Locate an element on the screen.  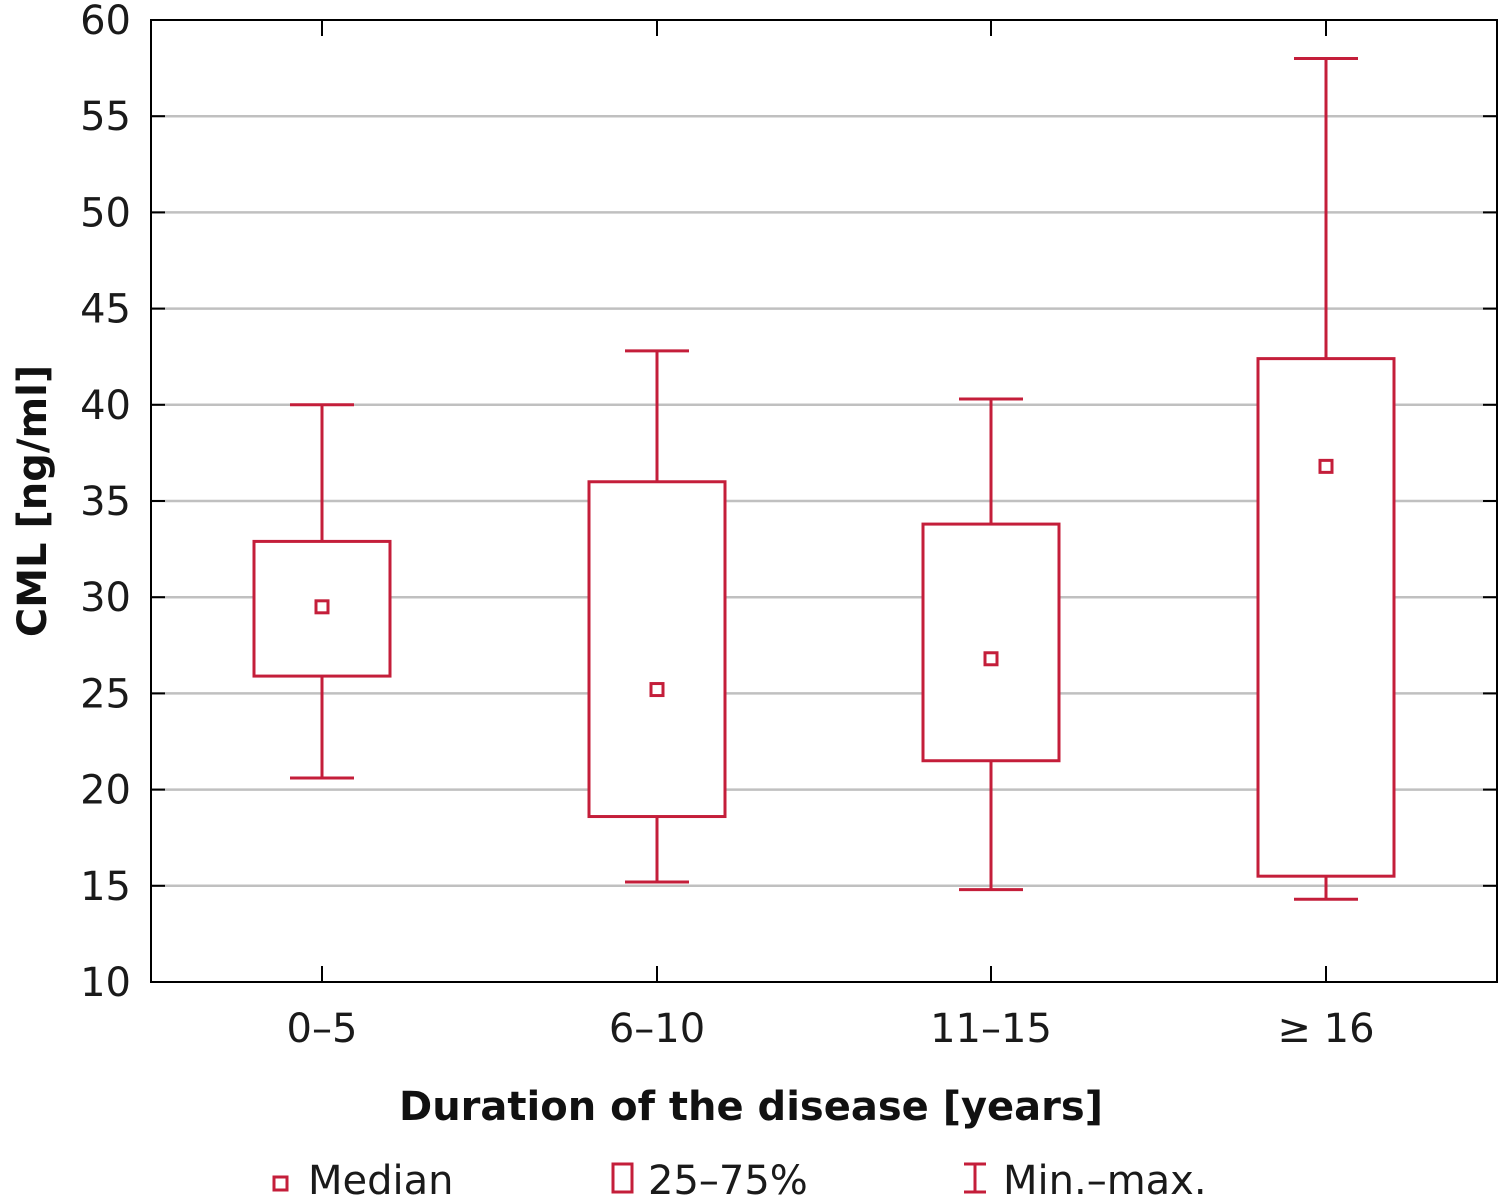
y-tick-label: 50 is located at coordinates (105, 213).